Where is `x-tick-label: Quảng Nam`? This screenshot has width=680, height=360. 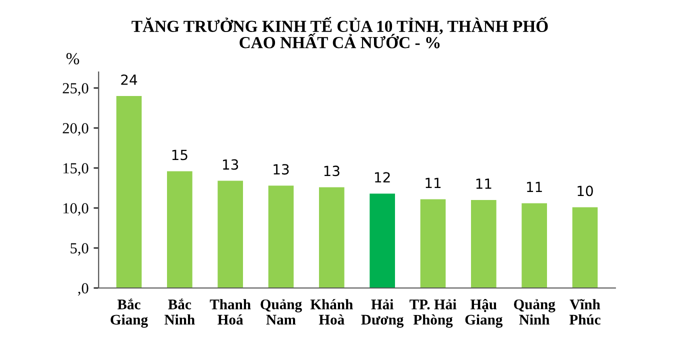 x-tick-label: Quảng Nam is located at coordinates (281, 312).